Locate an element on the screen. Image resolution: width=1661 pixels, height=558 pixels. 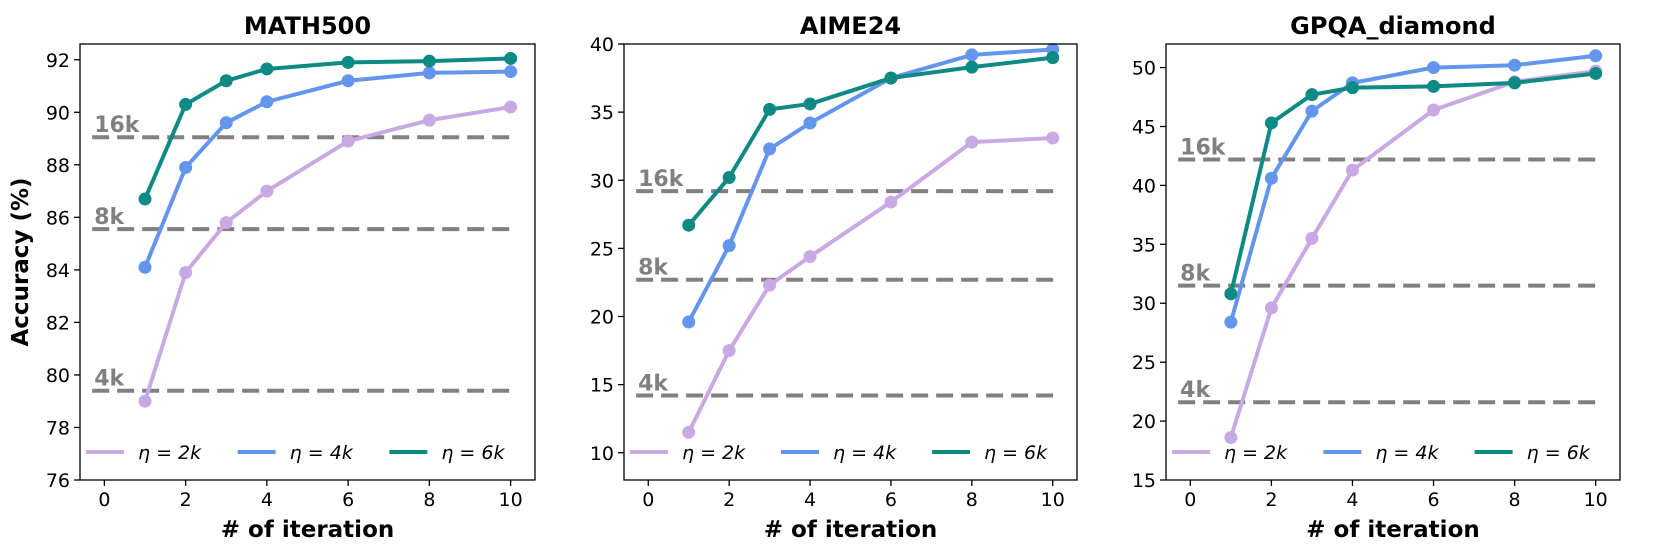
y-tick-label: 45 is located at coordinates (1144, 127).